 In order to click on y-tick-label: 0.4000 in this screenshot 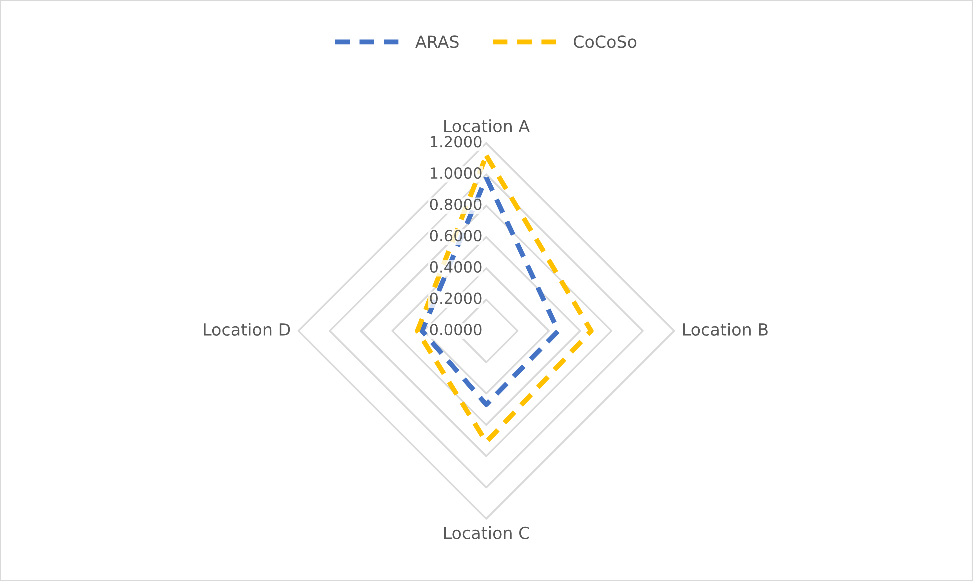, I will do `click(456, 267)`.